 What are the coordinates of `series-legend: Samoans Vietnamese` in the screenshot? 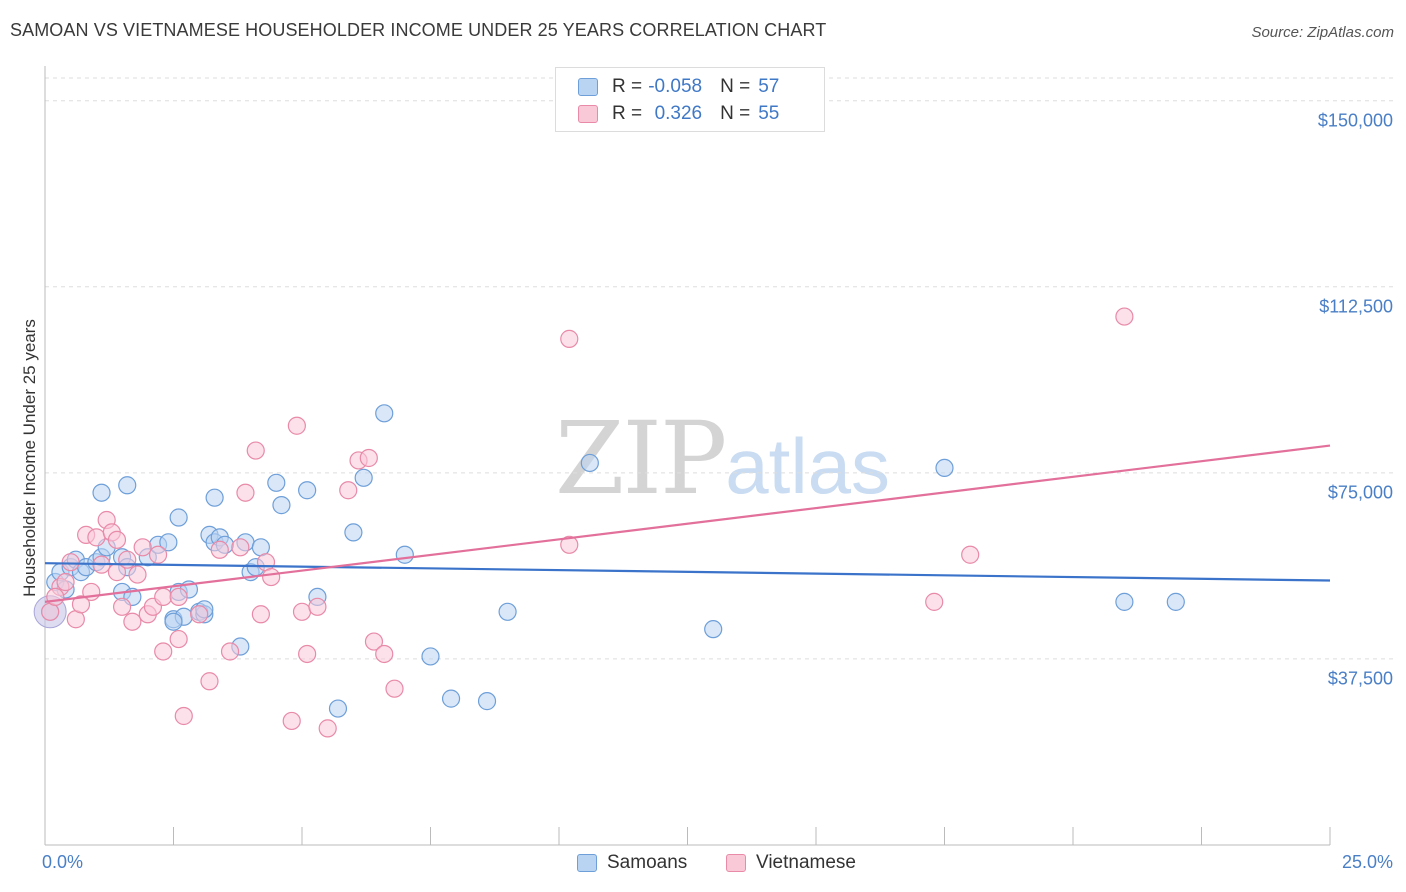 It's located at (703, 864).